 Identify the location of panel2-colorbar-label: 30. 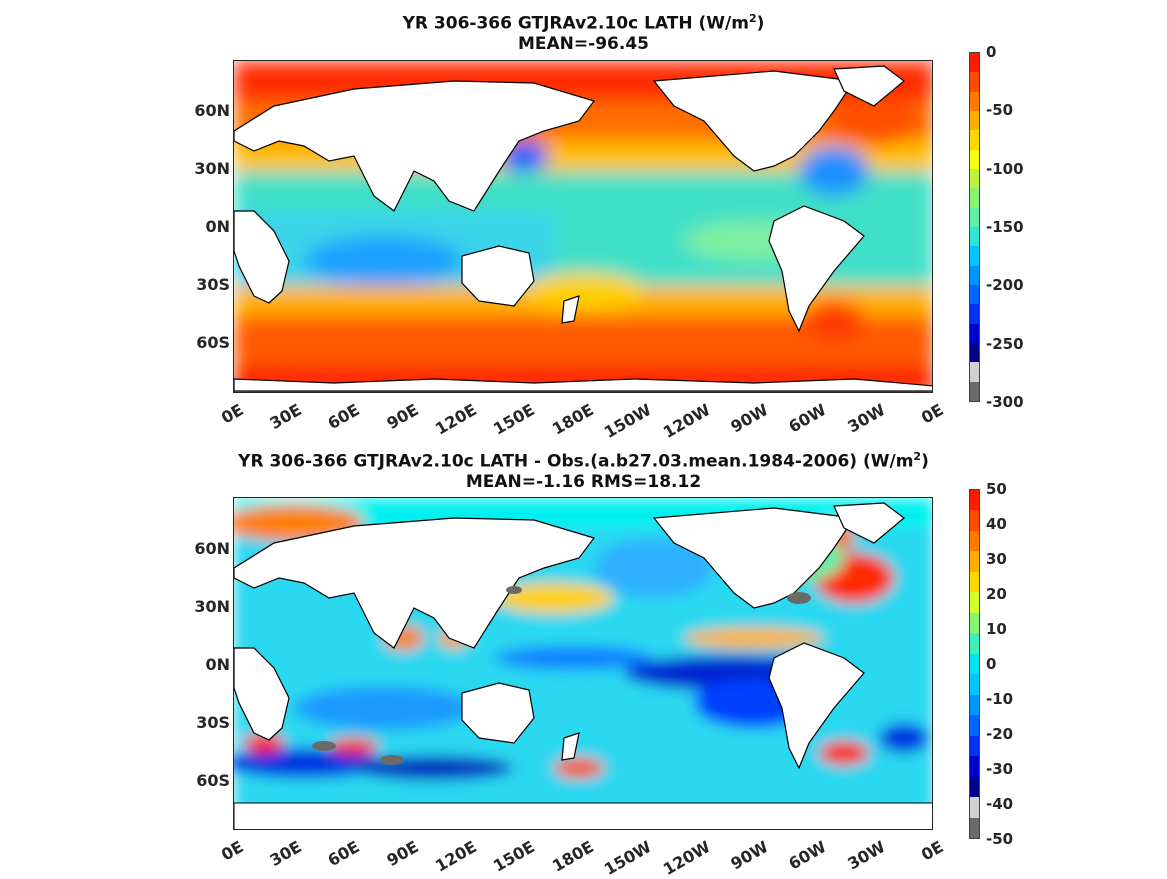
(996, 559).